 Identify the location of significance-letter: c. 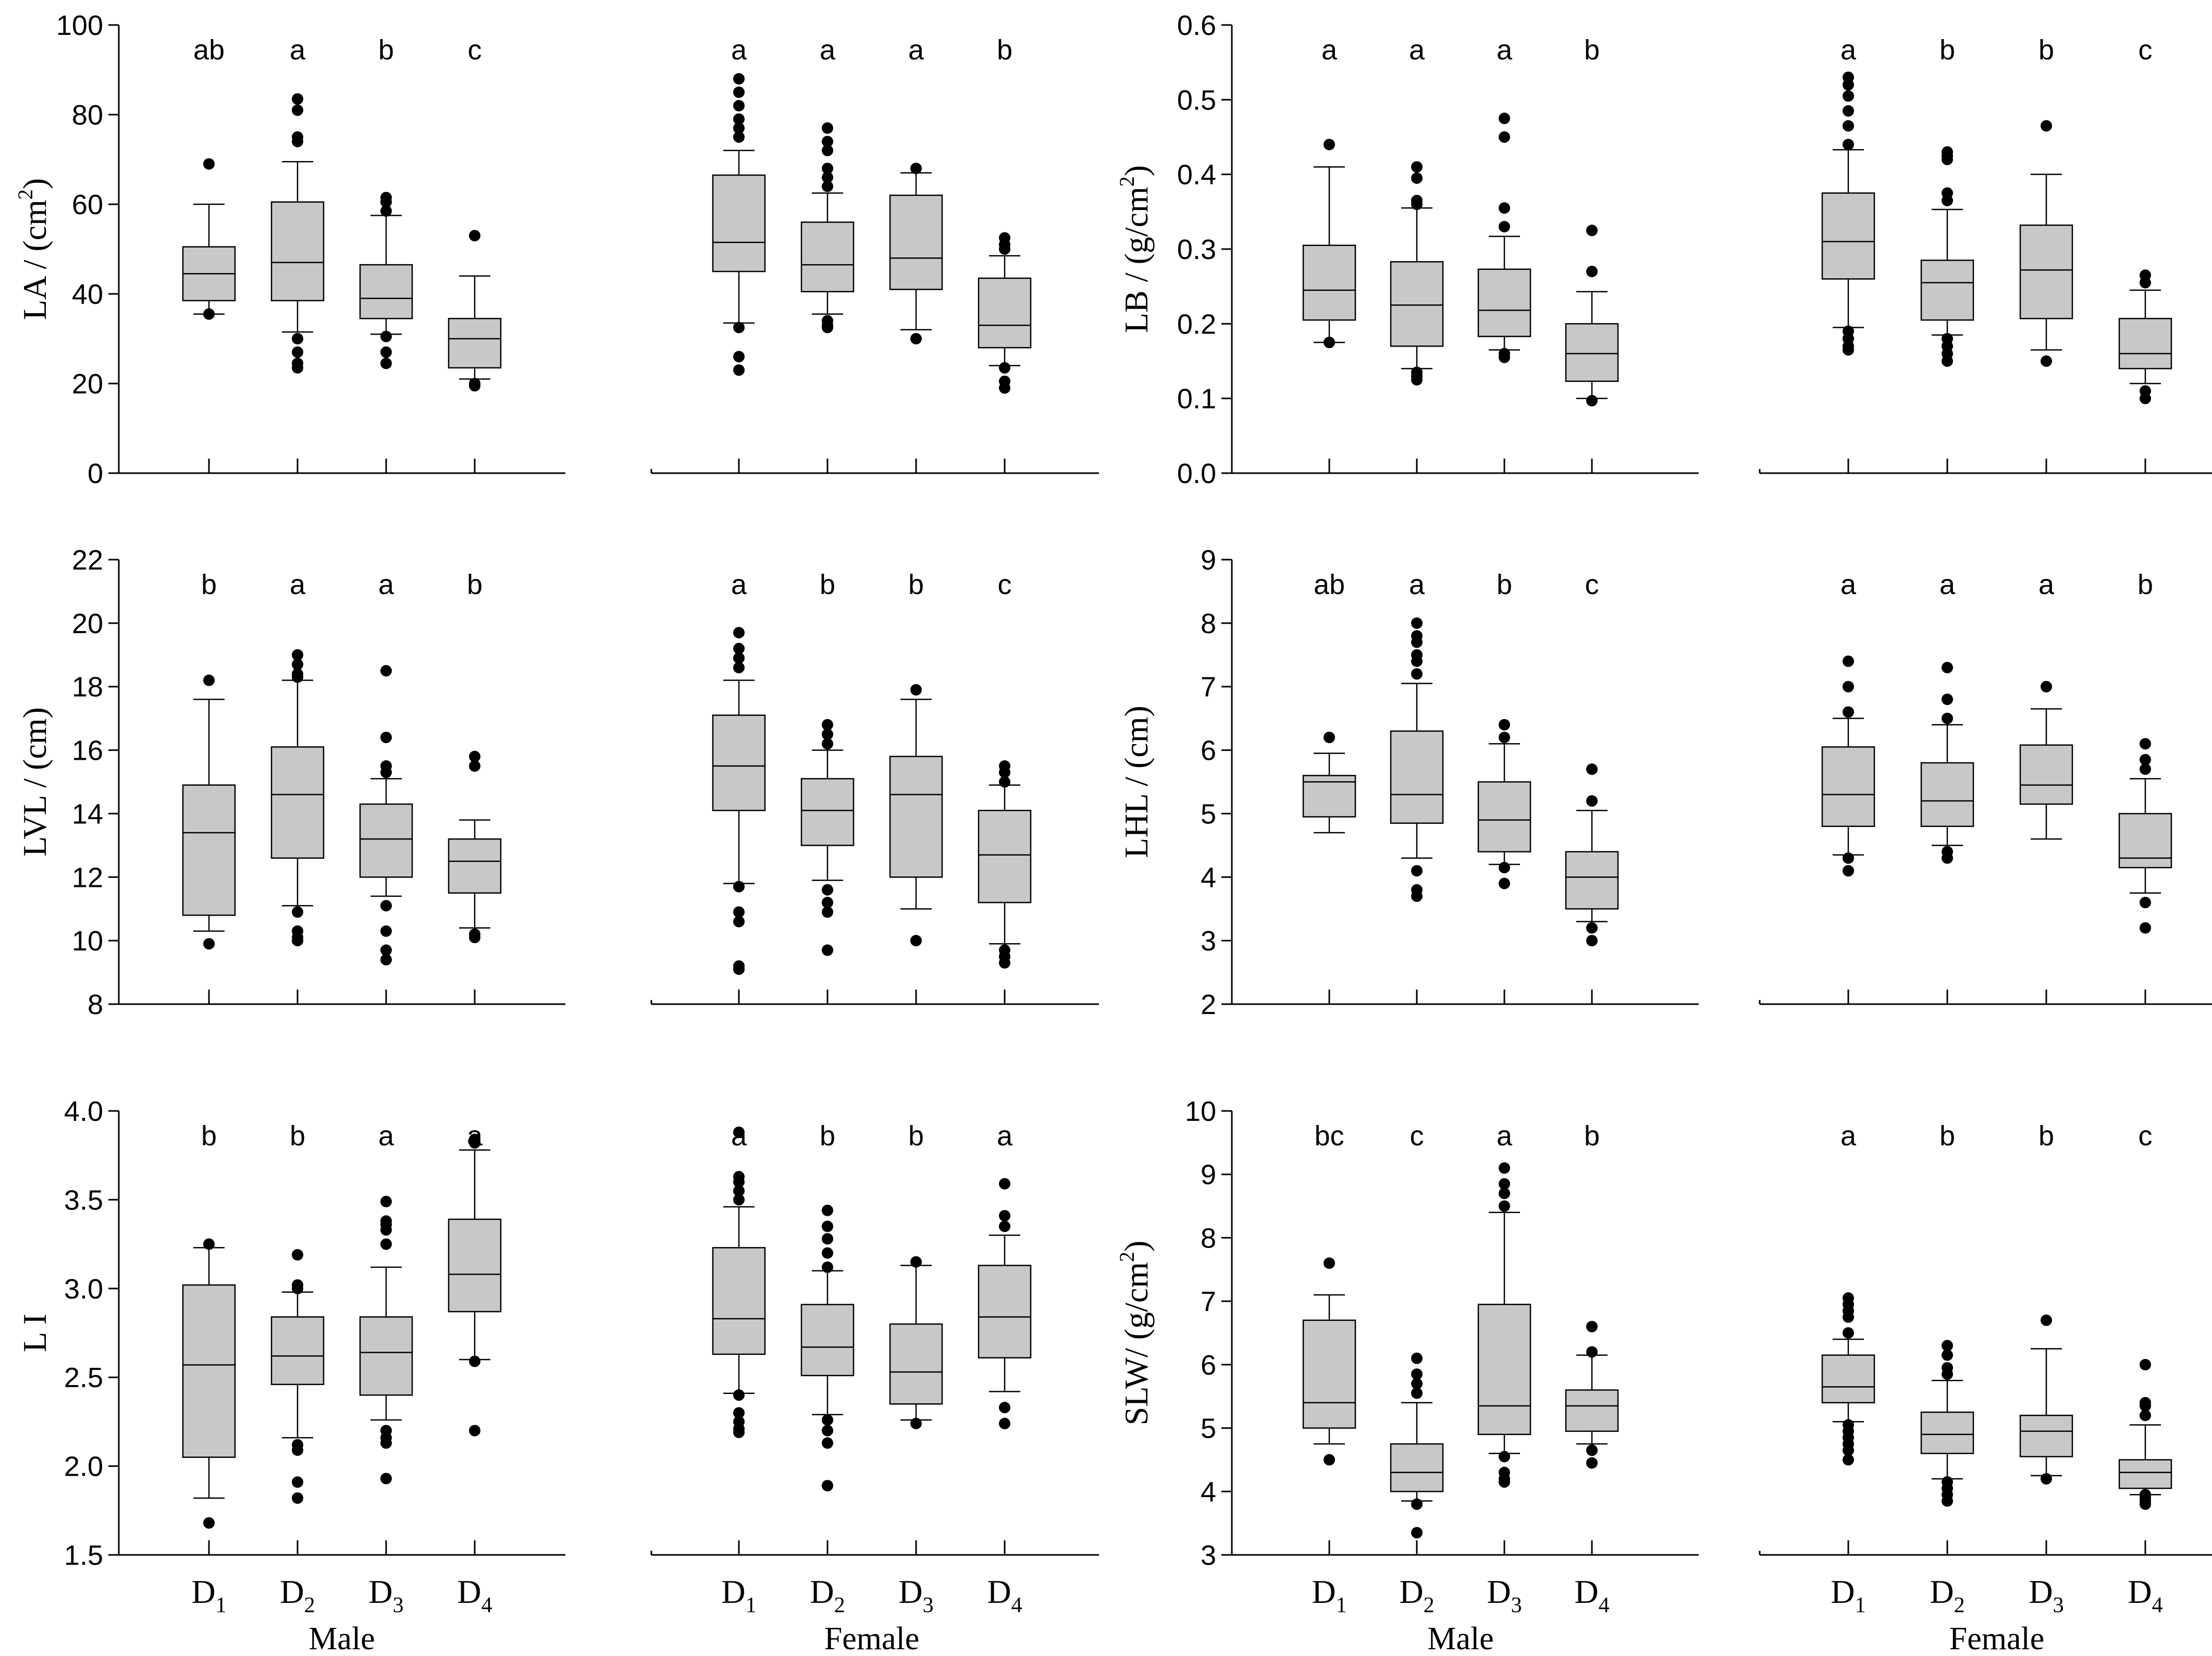
(1417, 1136).